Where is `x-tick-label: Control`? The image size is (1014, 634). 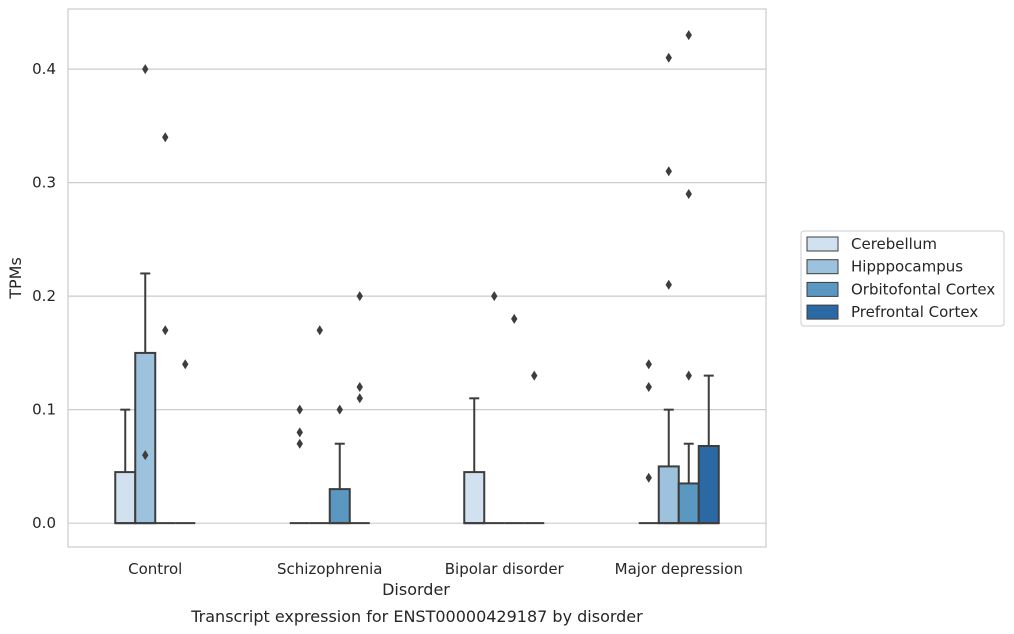 x-tick-label: Control is located at coordinates (155, 569).